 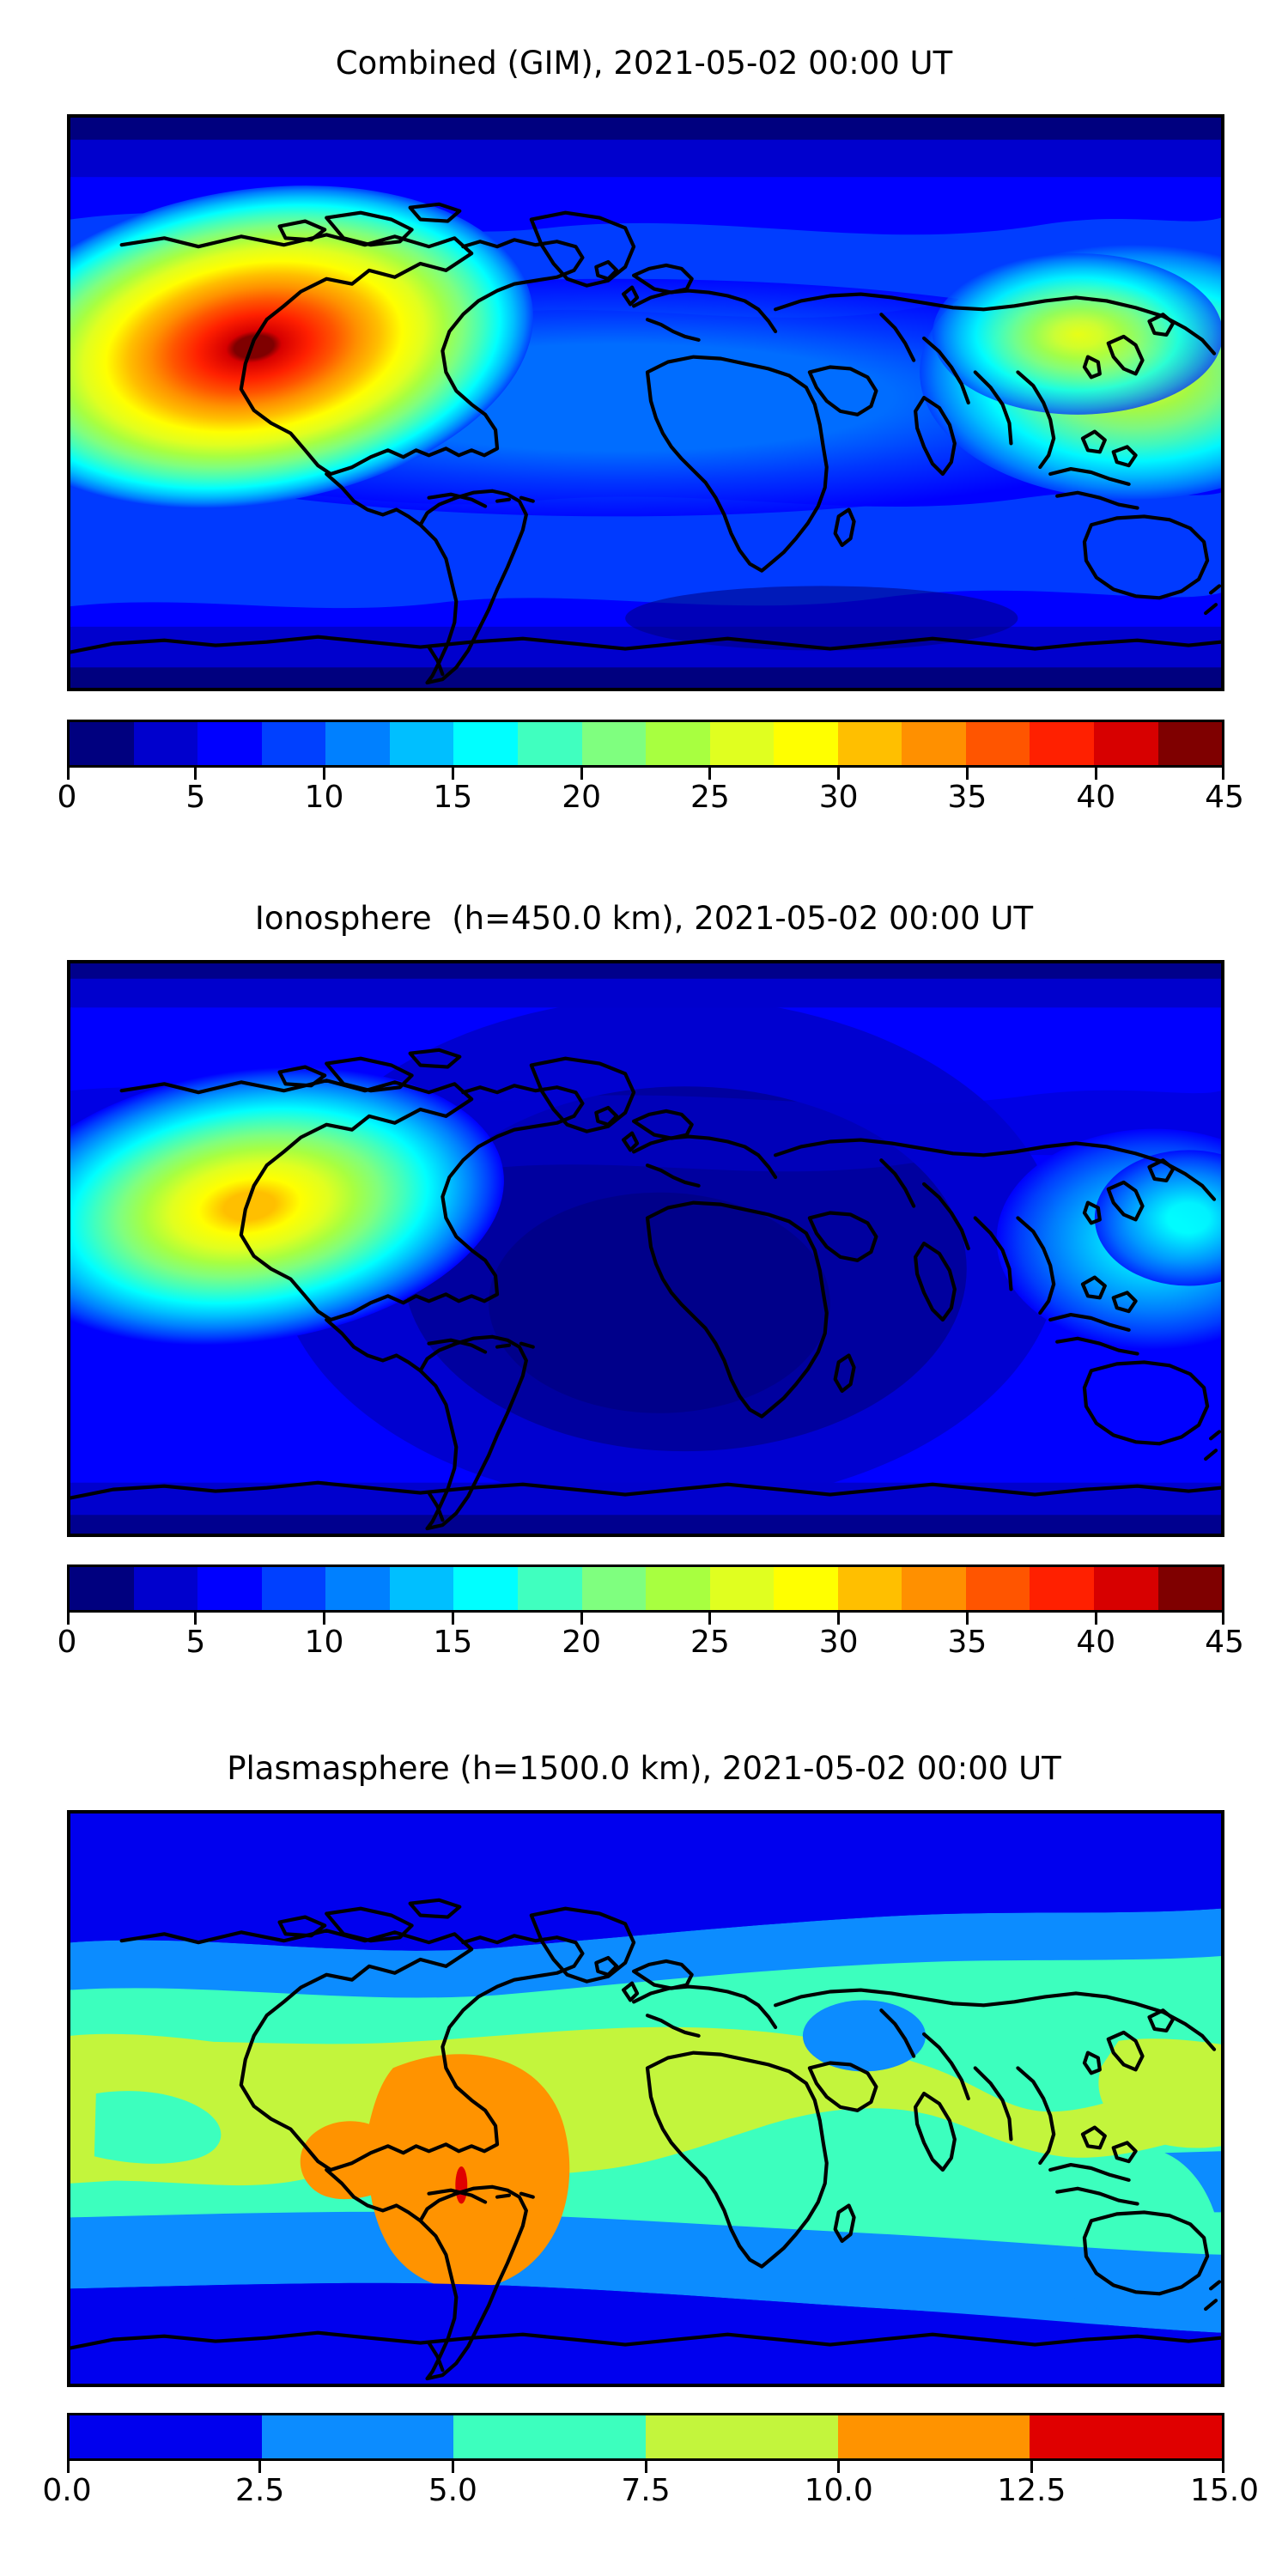 I want to click on colorbar-tick-label: 0, so click(x=67, y=1642).